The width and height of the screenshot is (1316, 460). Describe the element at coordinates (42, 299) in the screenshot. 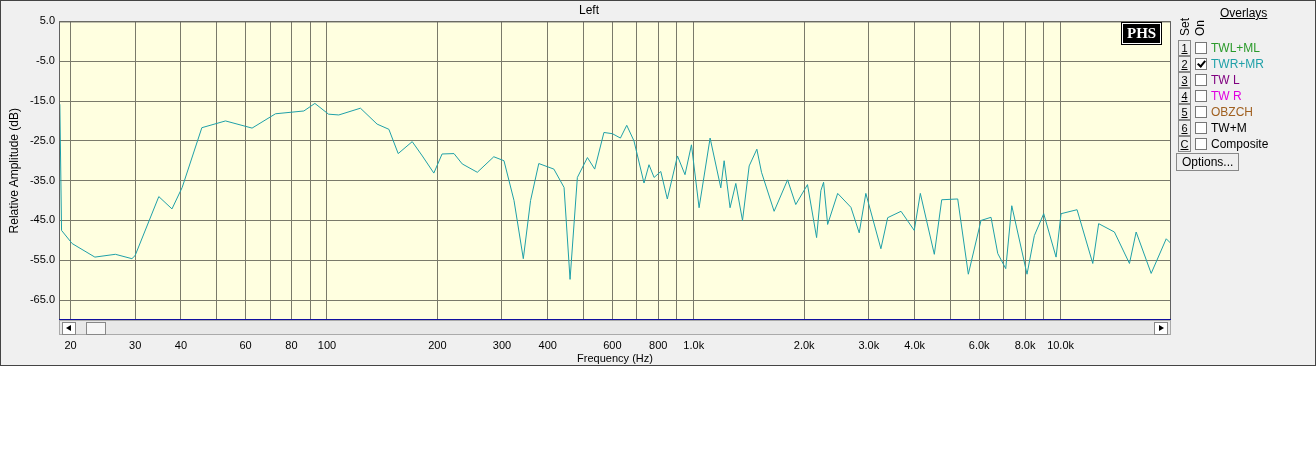

I see `y-tick-label: -65.0` at that location.